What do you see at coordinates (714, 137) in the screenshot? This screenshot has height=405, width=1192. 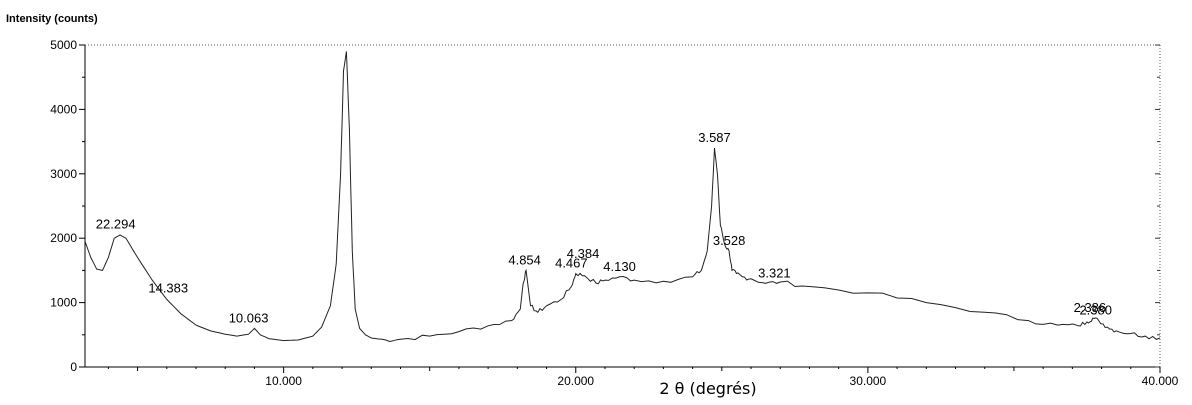 I see `peak-label: 3.587` at bounding box center [714, 137].